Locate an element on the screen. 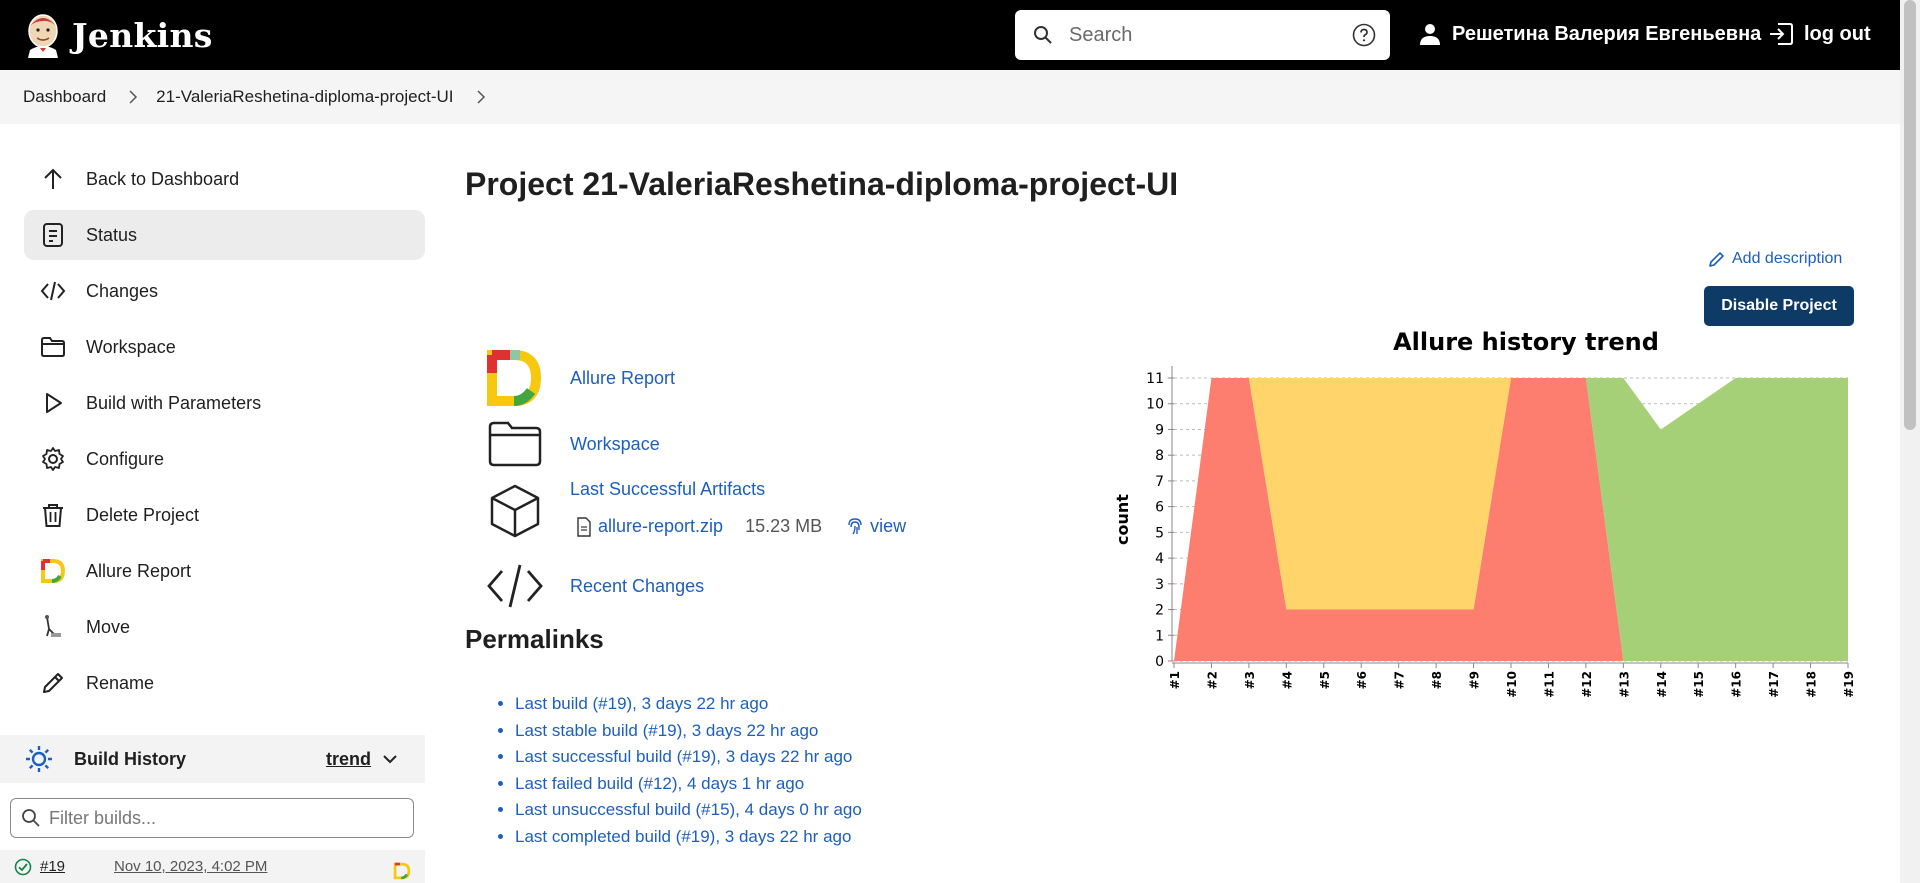 The height and width of the screenshot is (883, 1920). x-tick-label: #5 is located at coordinates (1325, 680).